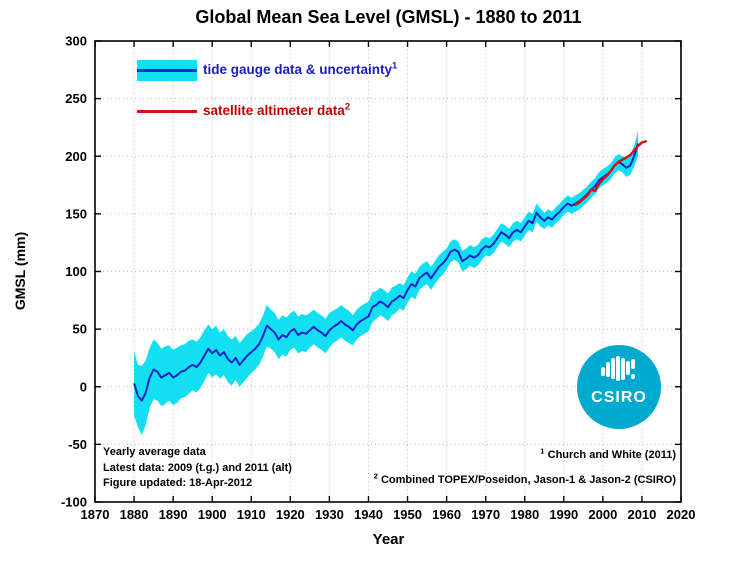 The image size is (754, 566). What do you see at coordinates (681, 514) in the screenshot?
I see `svg-text: 2020` at bounding box center [681, 514].